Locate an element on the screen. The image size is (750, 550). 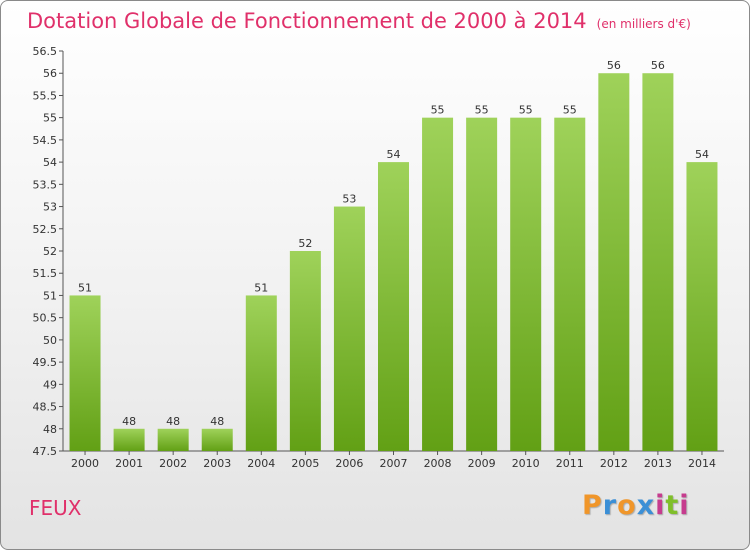
y-tick-label: 53.5 is located at coordinates (45, 184).